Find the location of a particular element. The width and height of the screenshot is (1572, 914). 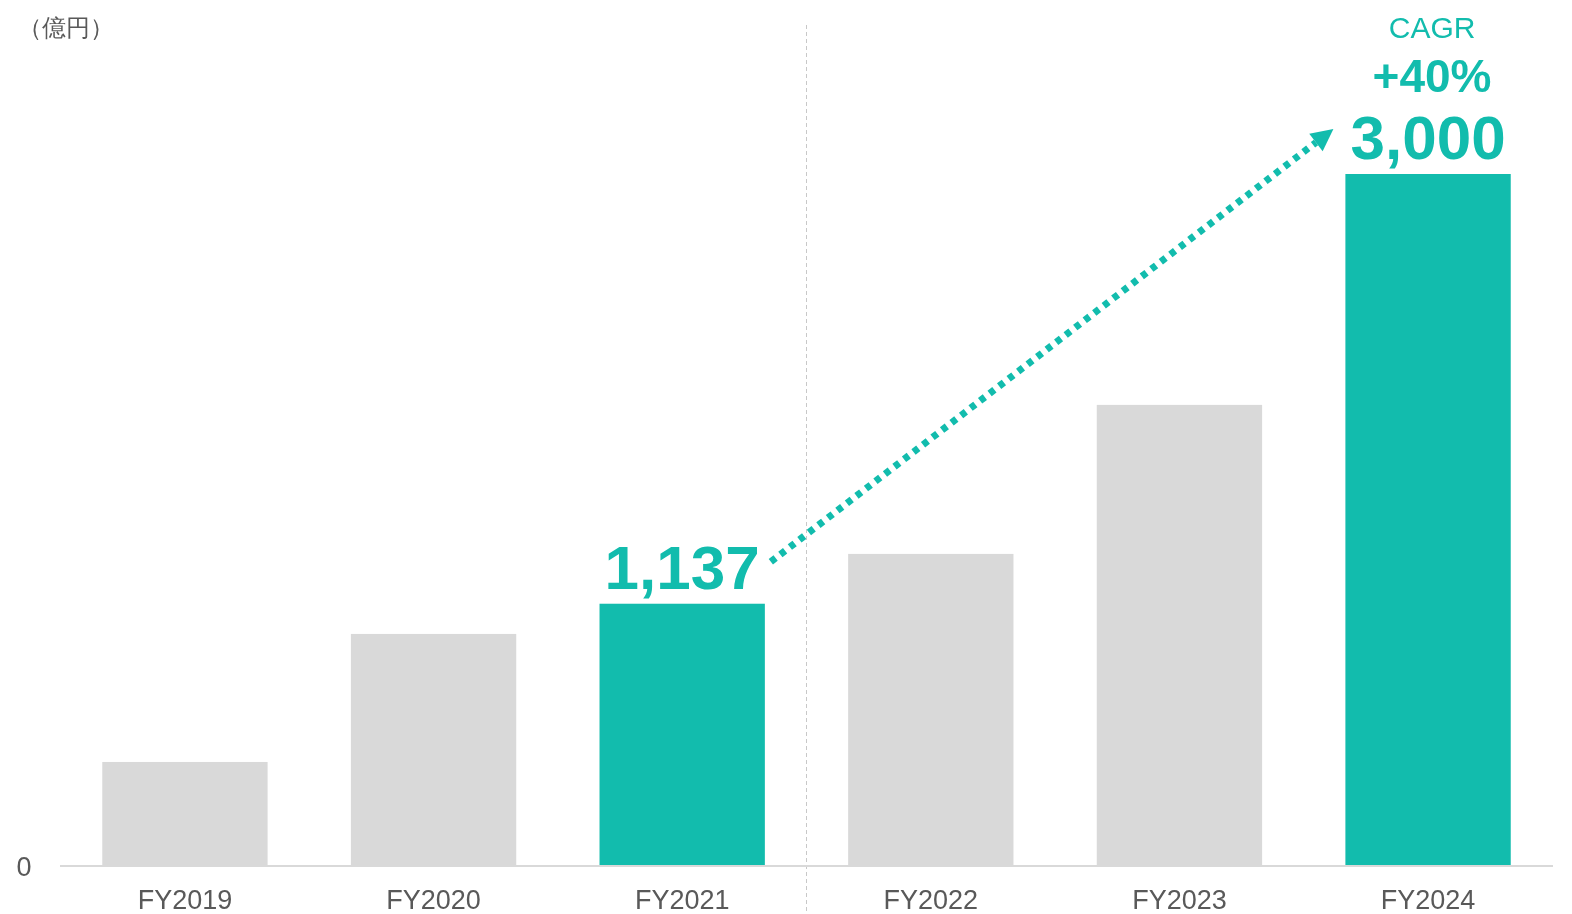

x-tick-label: FY2019 is located at coordinates (185, 899).